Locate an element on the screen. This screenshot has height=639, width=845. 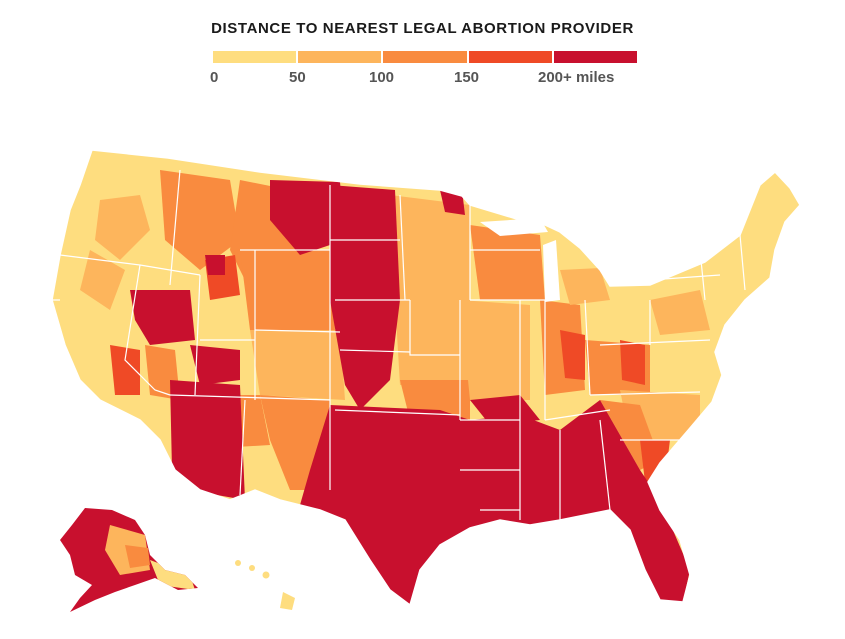
legend-color-bar is located at coordinates (425, 57).